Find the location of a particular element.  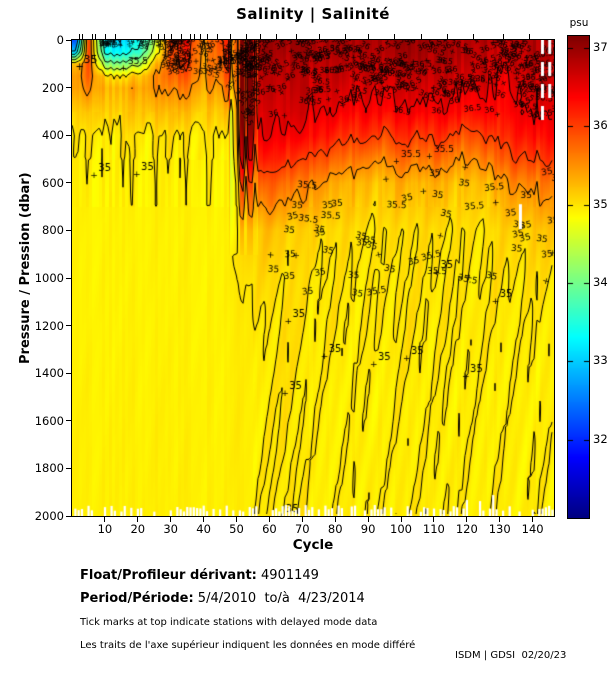

colorbar-tick-label: 37 is located at coordinates (600, 46).